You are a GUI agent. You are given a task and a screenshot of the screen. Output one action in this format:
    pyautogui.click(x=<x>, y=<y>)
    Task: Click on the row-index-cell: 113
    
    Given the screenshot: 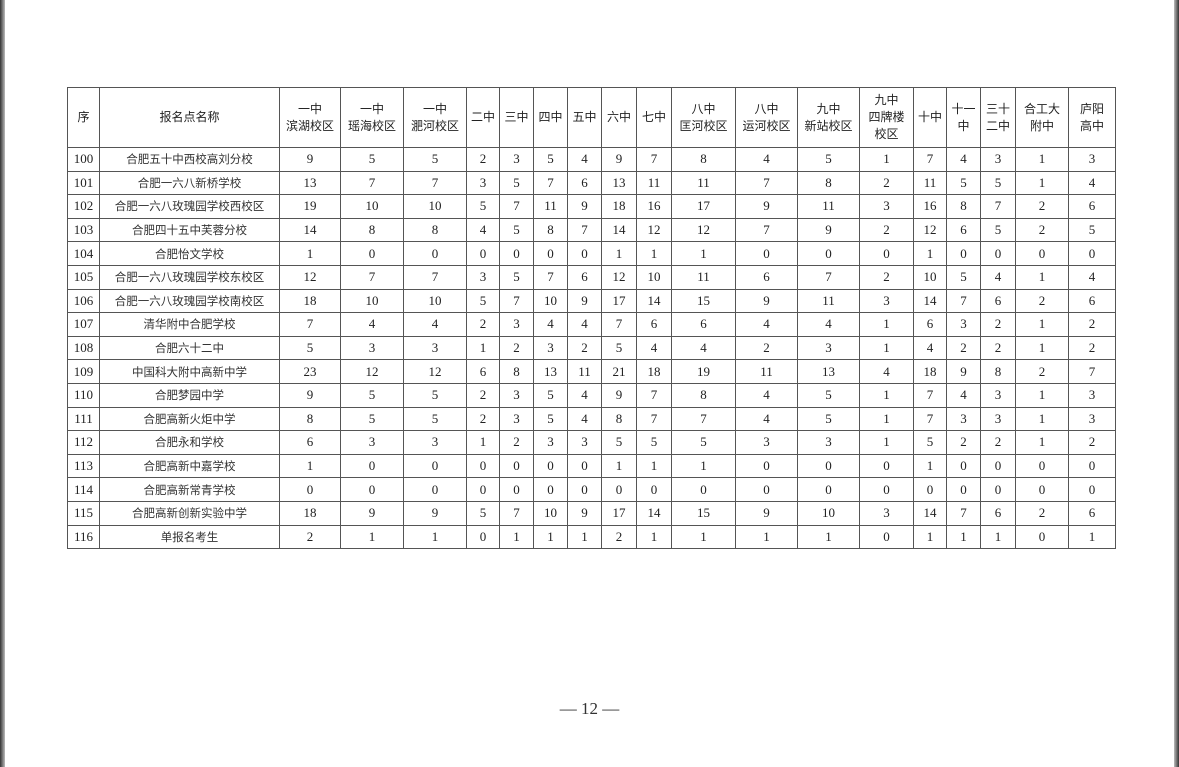 What is the action you would take?
    pyautogui.click(x=83, y=466)
    